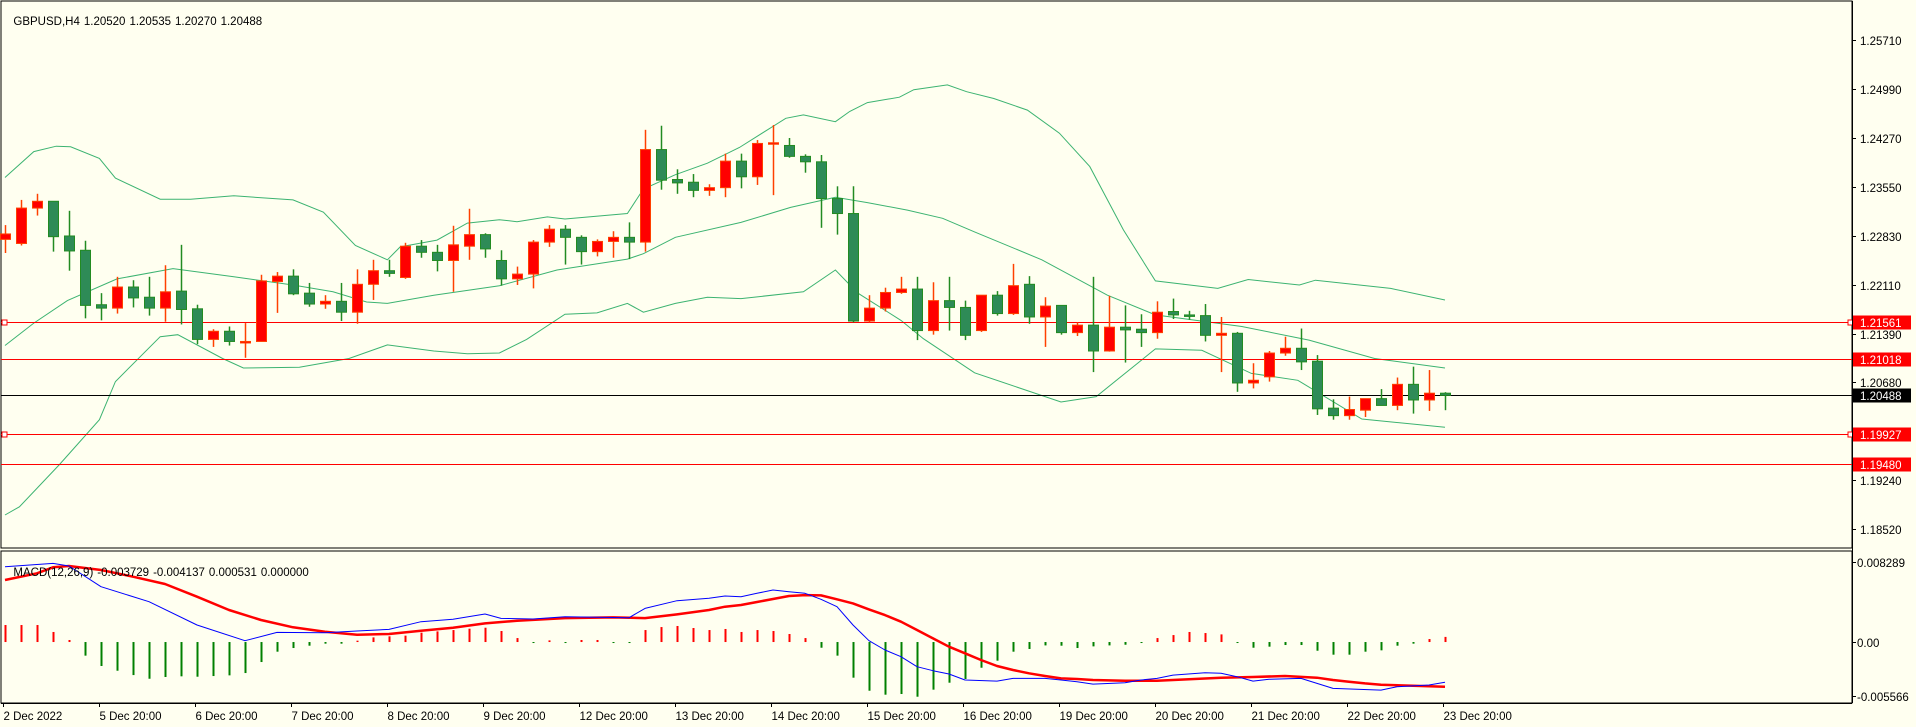 The height and width of the screenshot is (727, 1916). I want to click on time-axis-label: 12 Dec 20:00, so click(614, 717).